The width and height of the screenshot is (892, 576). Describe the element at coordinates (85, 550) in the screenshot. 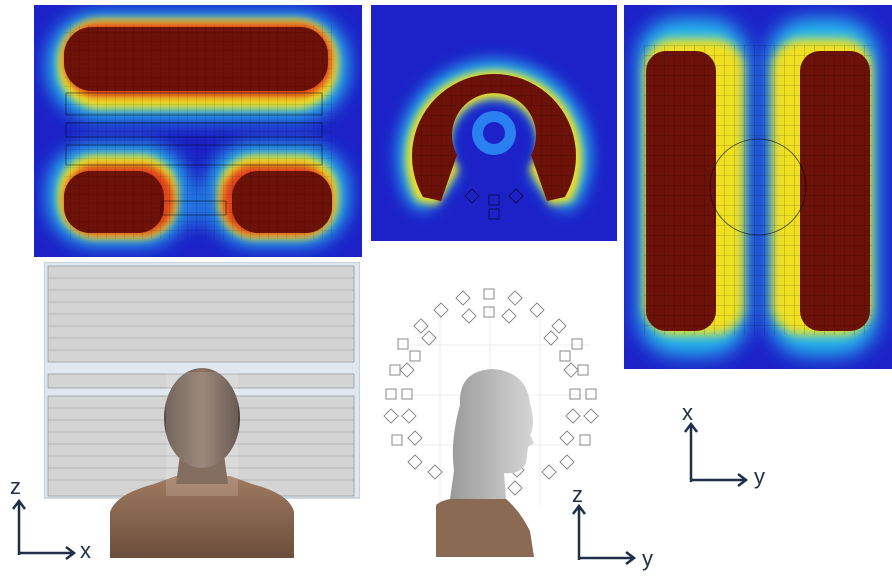

I see `axis-label-front-horizontal: x` at that location.